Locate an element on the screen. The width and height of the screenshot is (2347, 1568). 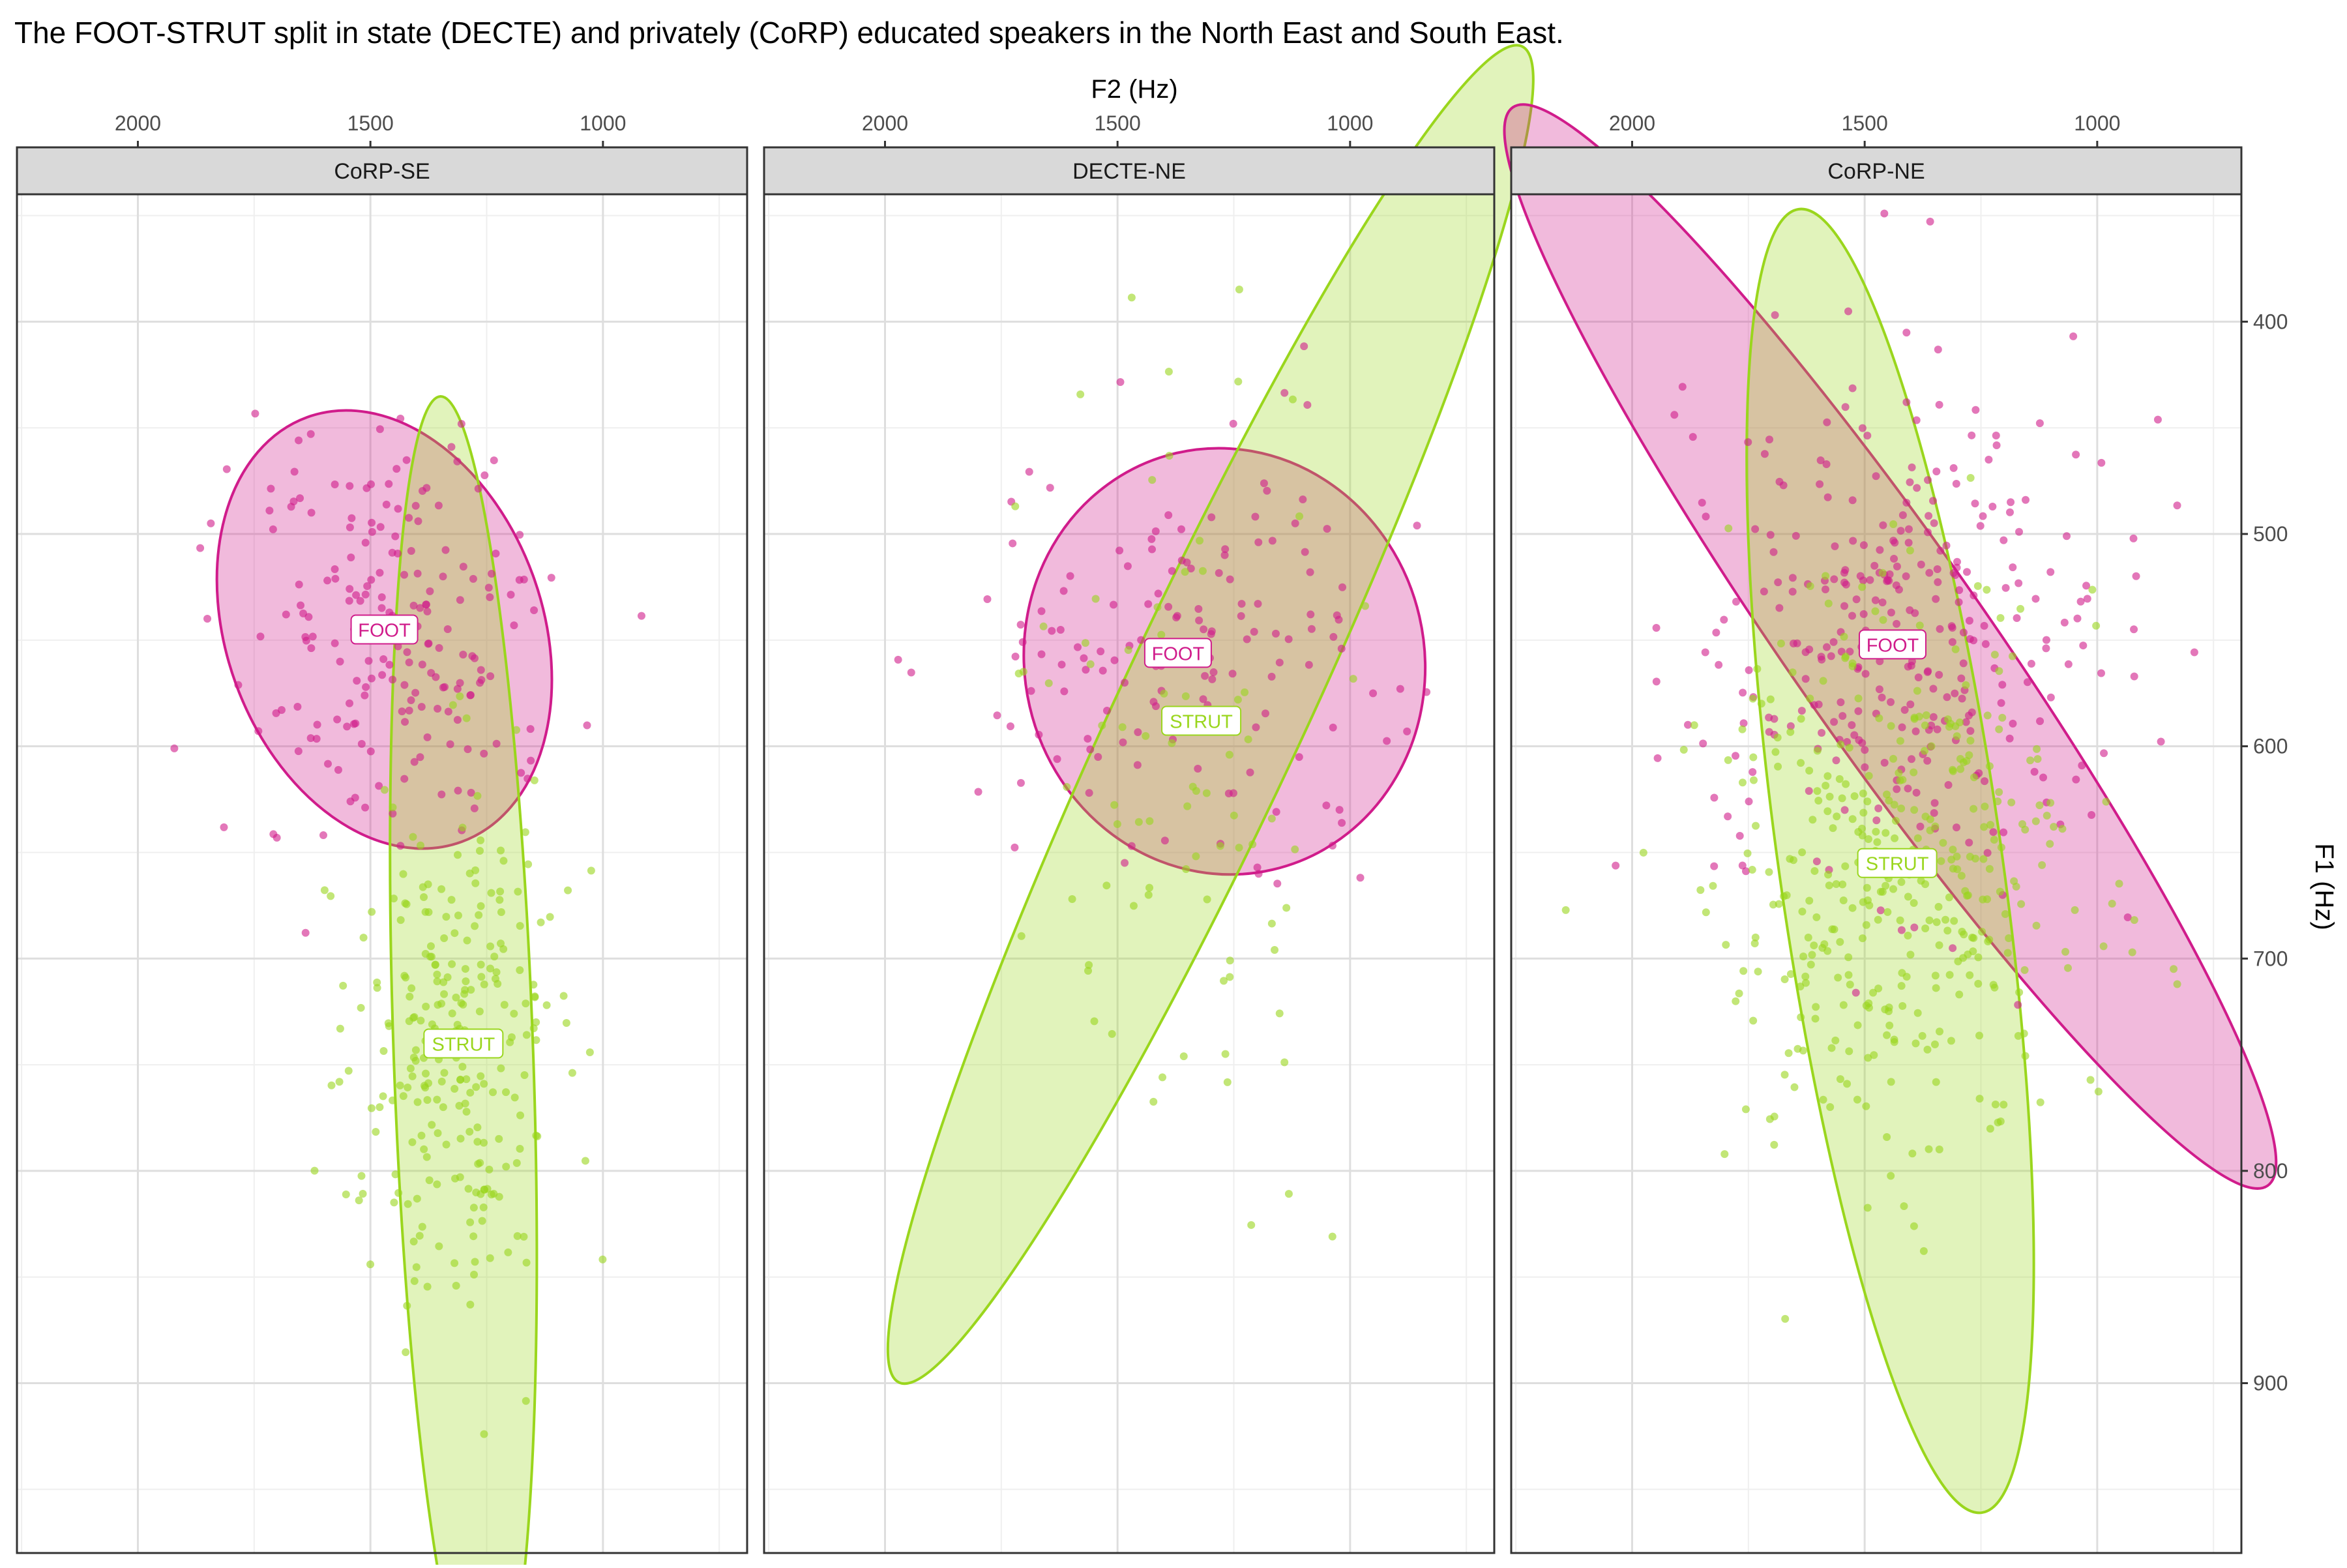
y-tick-label: 400 is located at coordinates (2270, 322).